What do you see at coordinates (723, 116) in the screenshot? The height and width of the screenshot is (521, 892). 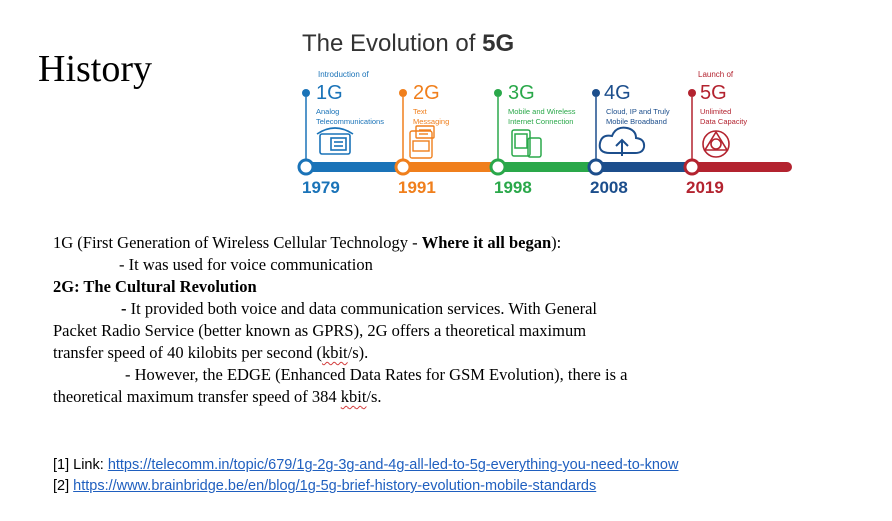 I see `gen-desc: Unlimited Data Capacity` at bounding box center [723, 116].